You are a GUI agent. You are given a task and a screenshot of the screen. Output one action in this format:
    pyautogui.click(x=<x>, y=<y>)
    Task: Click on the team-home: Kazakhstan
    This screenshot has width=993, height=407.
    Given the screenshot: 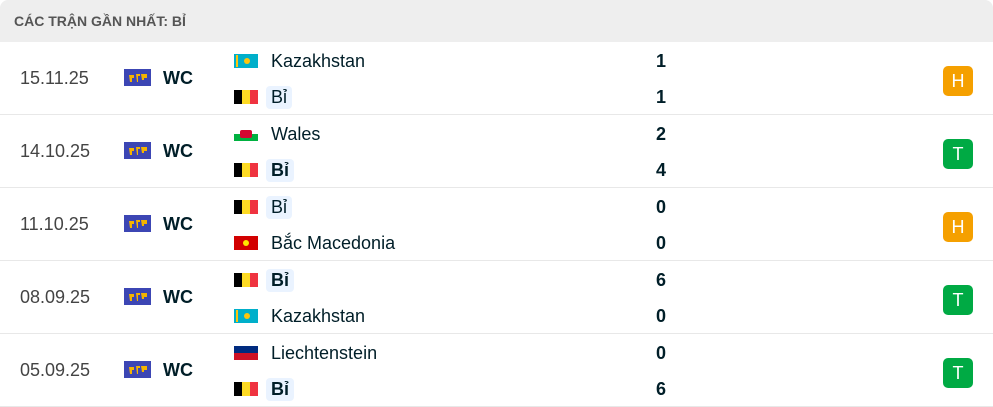 What is the action you would take?
    pyautogui.click(x=302, y=61)
    